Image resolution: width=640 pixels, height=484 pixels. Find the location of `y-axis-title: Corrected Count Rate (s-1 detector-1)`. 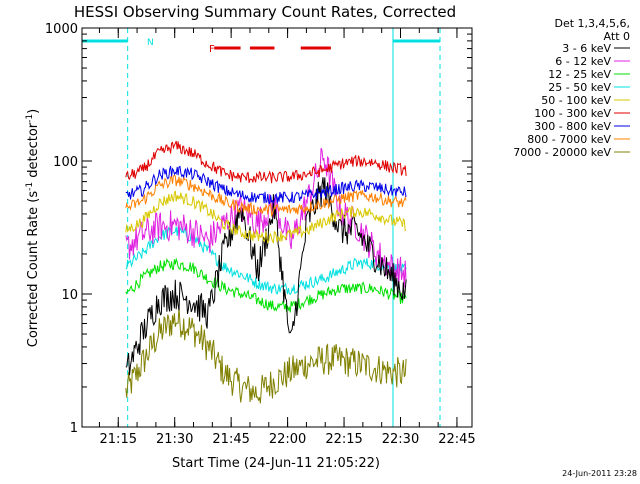

y-axis-title: Corrected Count Rate (s-1 detector-1) is located at coordinates (33, 228).